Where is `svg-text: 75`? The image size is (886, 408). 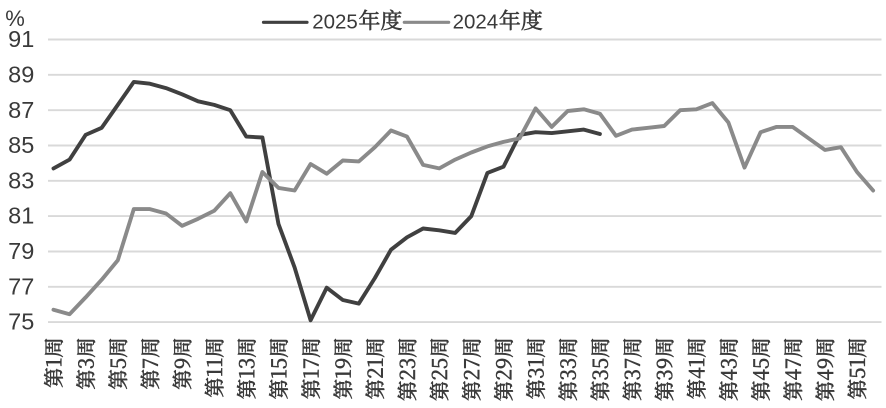 svg-text: 75 is located at coordinates (21, 322).